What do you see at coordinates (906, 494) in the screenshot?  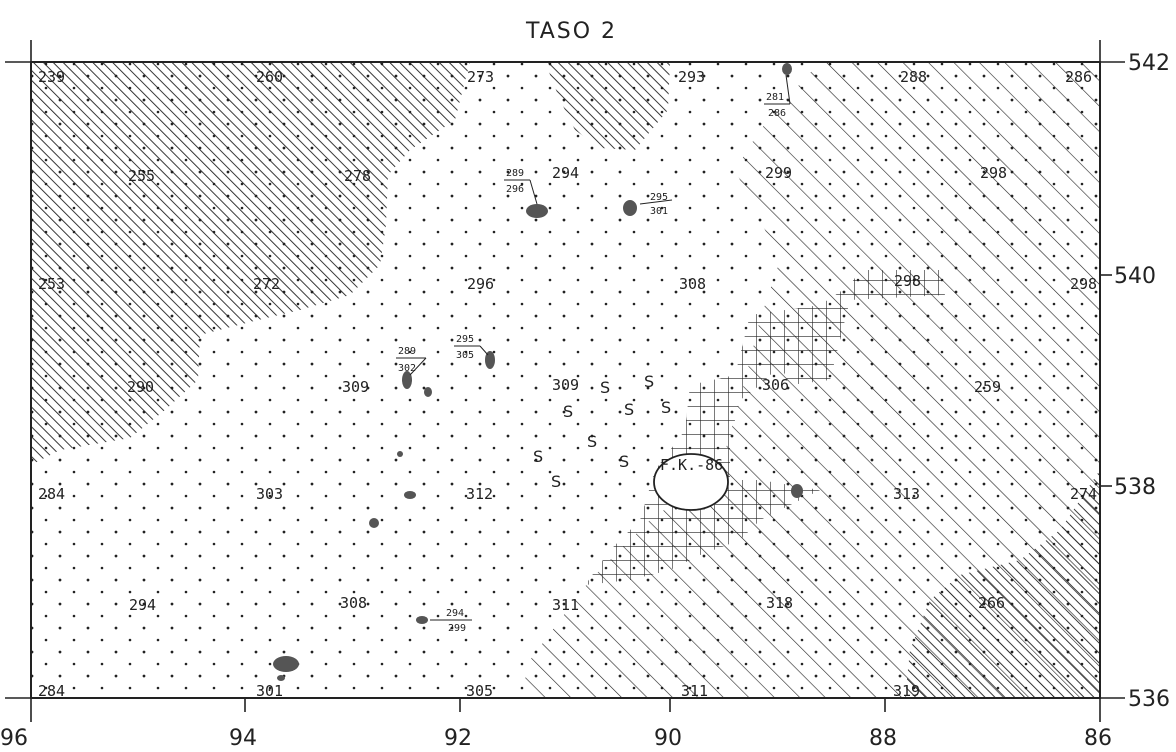 I see `elevation-label: 313` at bounding box center [906, 494].